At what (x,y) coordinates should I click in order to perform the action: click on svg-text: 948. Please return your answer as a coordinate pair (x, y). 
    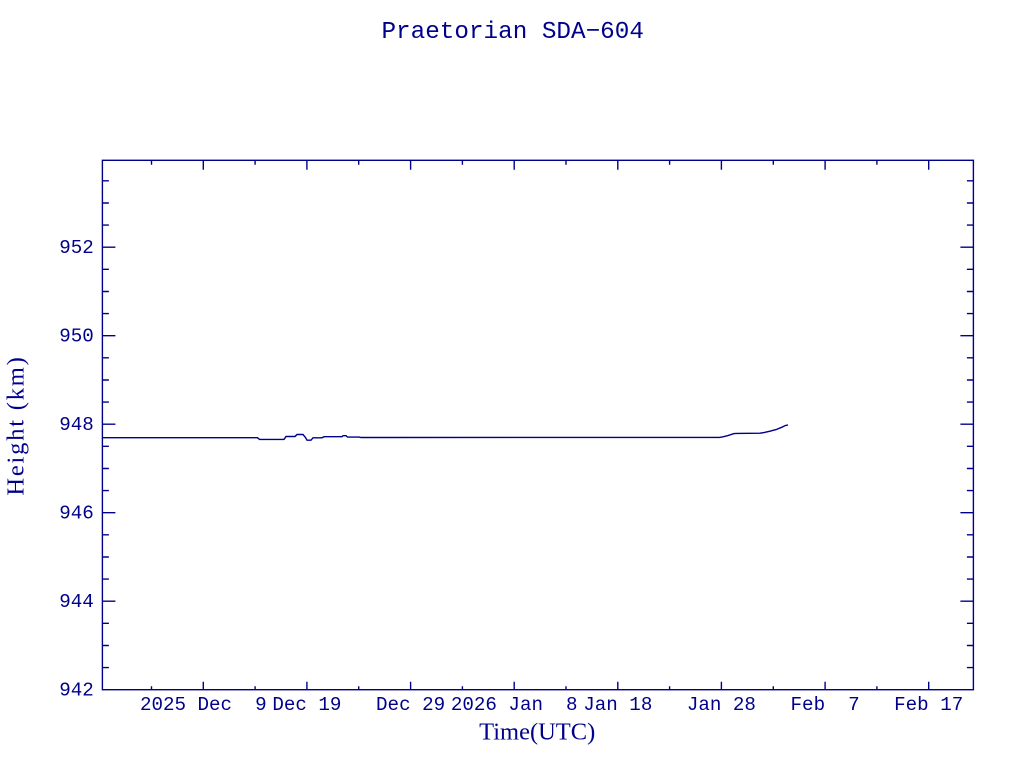
    Looking at the image, I should click on (76, 425).